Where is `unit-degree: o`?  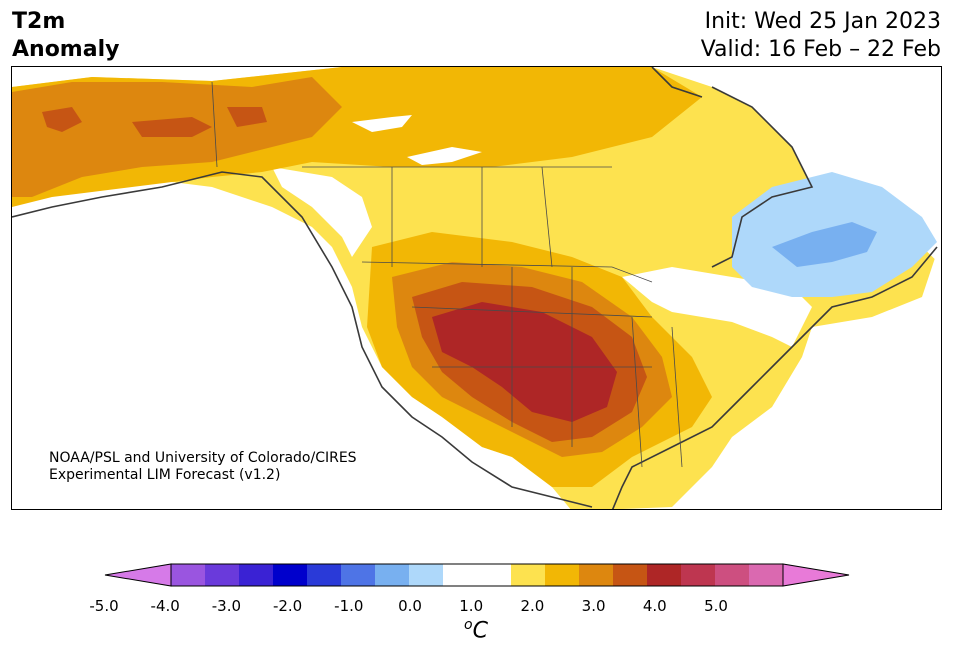 unit-degree: o is located at coordinates (468, 625).